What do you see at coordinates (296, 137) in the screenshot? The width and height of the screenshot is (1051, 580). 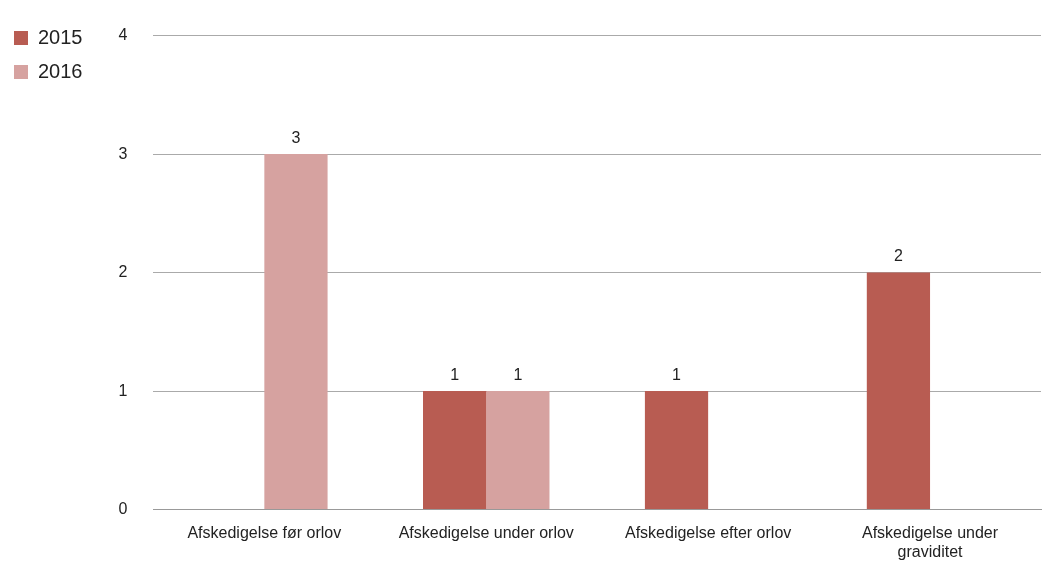 I see `data-label: 3` at bounding box center [296, 137].